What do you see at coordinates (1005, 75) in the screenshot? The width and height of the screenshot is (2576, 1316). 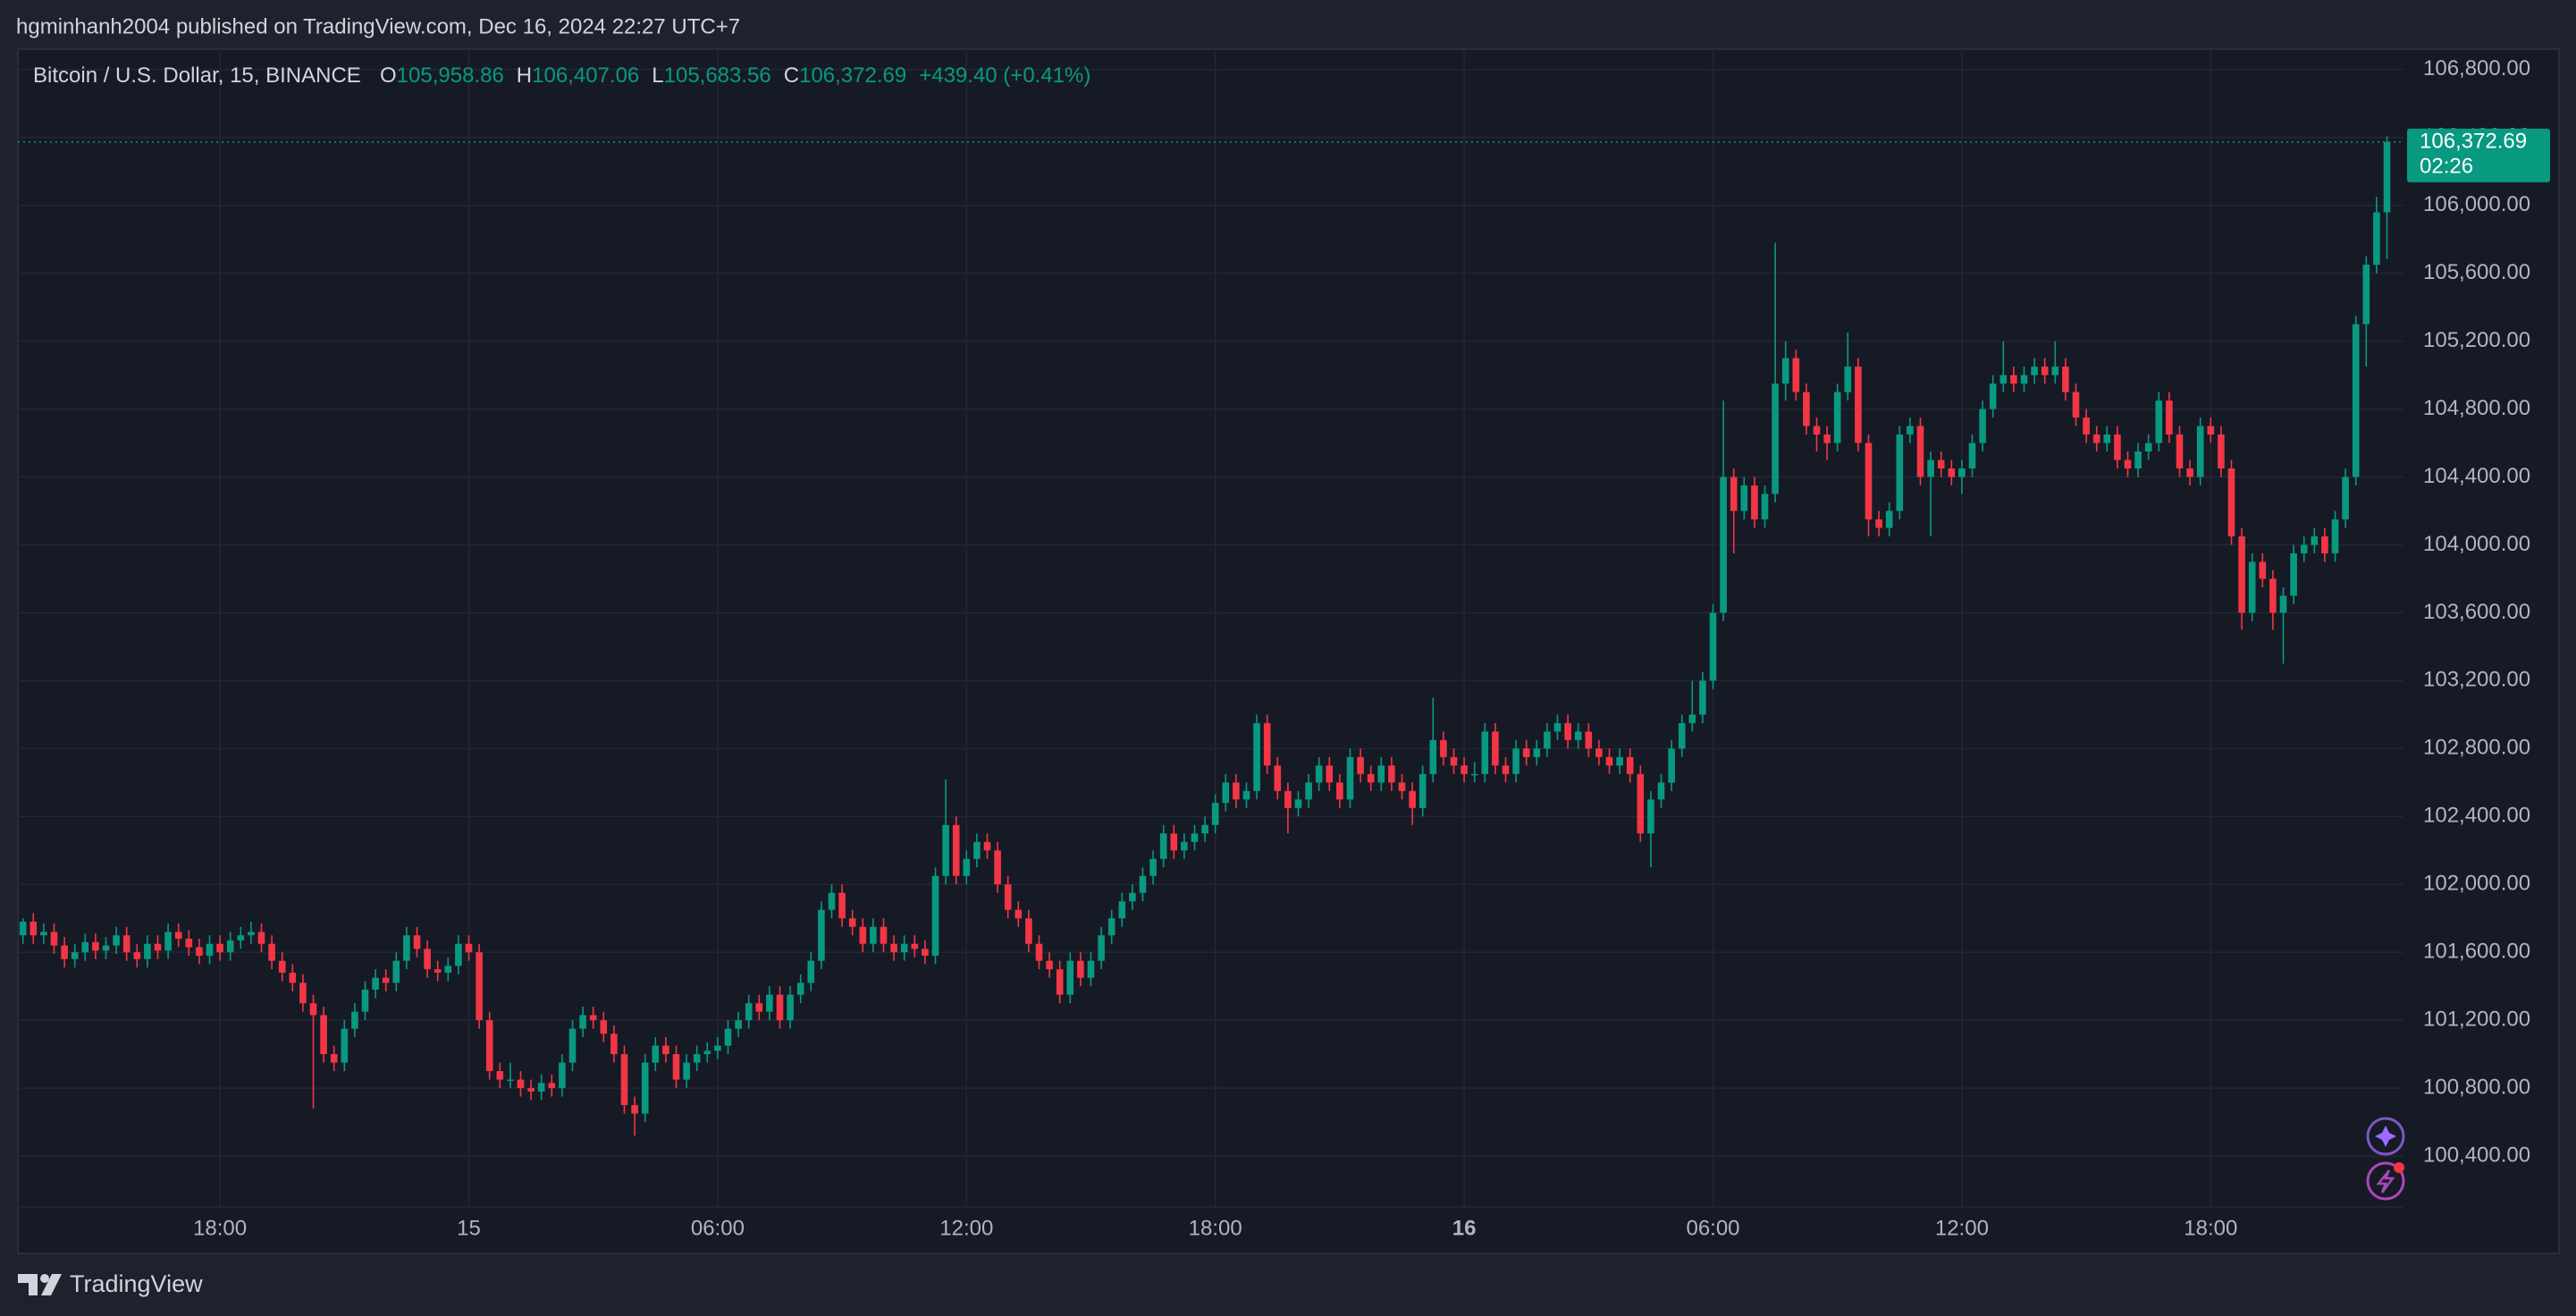 I see `legend-change: +439.40 (+0.41%)` at bounding box center [1005, 75].